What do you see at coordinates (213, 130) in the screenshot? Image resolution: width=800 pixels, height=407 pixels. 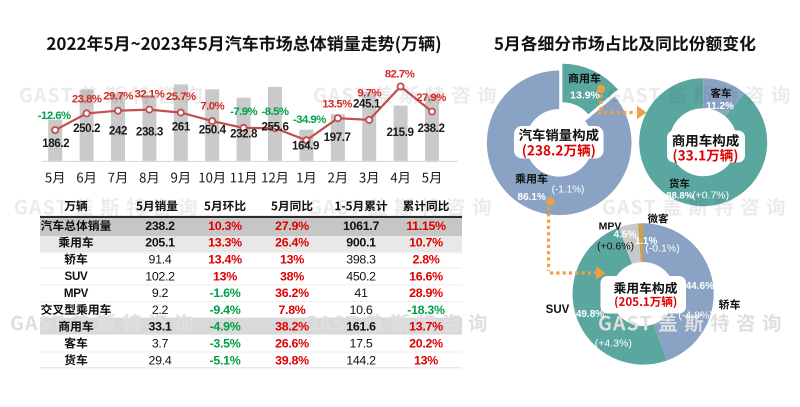 I see `svg-text: 250.4` at bounding box center [213, 130].